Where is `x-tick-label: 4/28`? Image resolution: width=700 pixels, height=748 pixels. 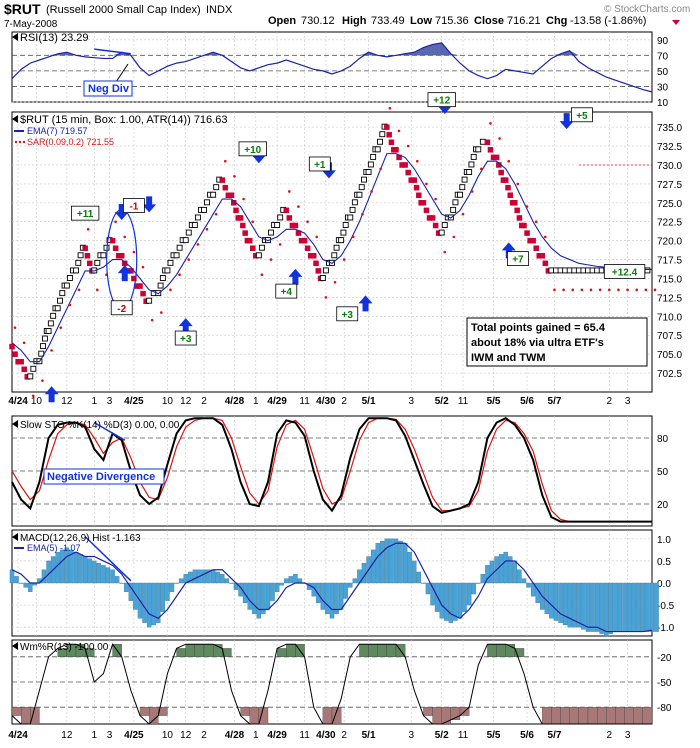 x-tick-label: 4/28 is located at coordinates (235, 735).